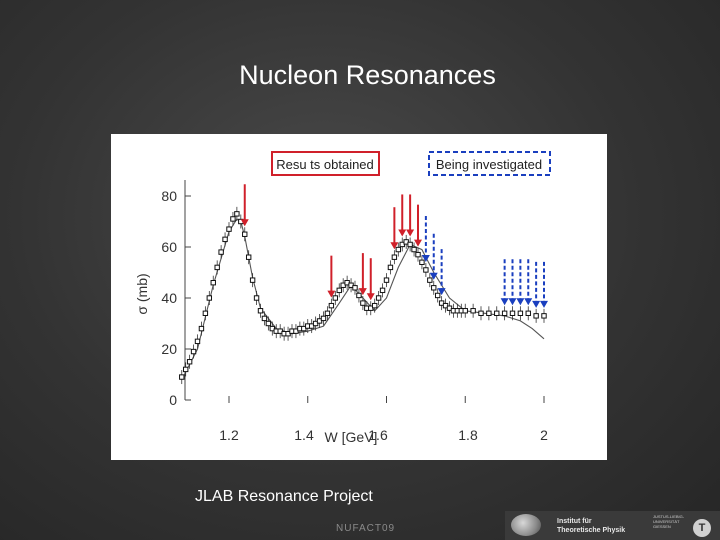 Image resolution: width=720 pixels, height=540 pixels. What do you see at coordinates (169, 349) in the screenshot?
I see `y-tick-label: 20` at bounding box center [169, 349].